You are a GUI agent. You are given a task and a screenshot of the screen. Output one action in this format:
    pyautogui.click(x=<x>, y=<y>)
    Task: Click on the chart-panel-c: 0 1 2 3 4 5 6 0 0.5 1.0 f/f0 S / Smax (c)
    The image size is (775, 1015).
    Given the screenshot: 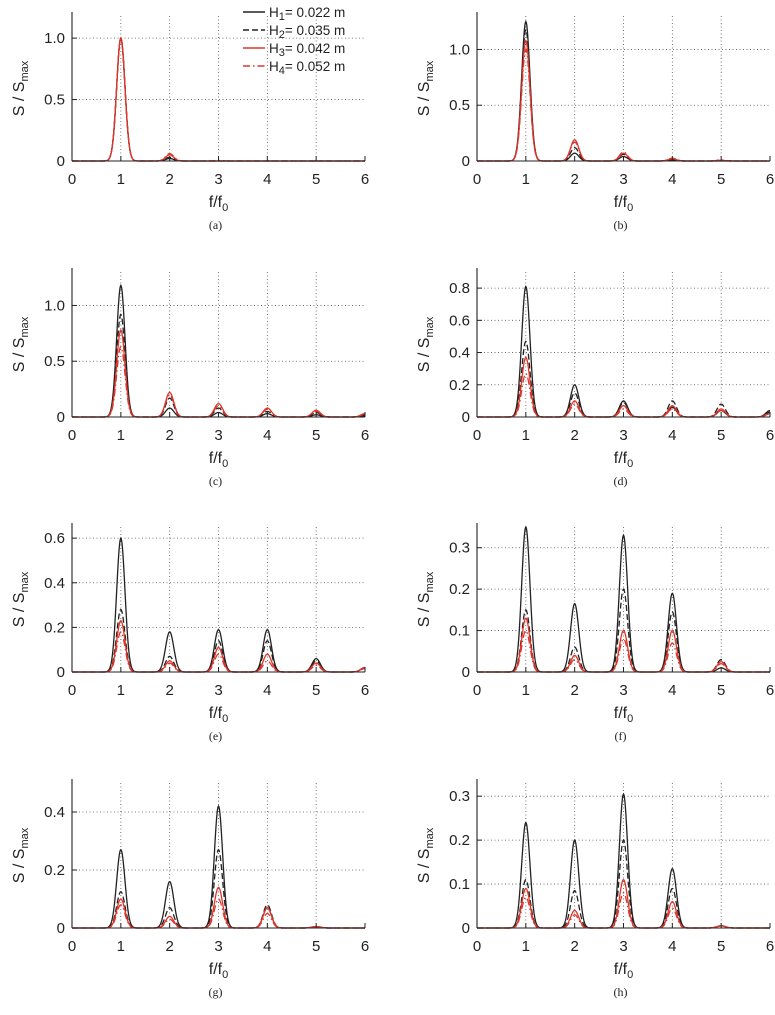 What is the action you would take?
    pyautogui.click(x=190, y=378)
    